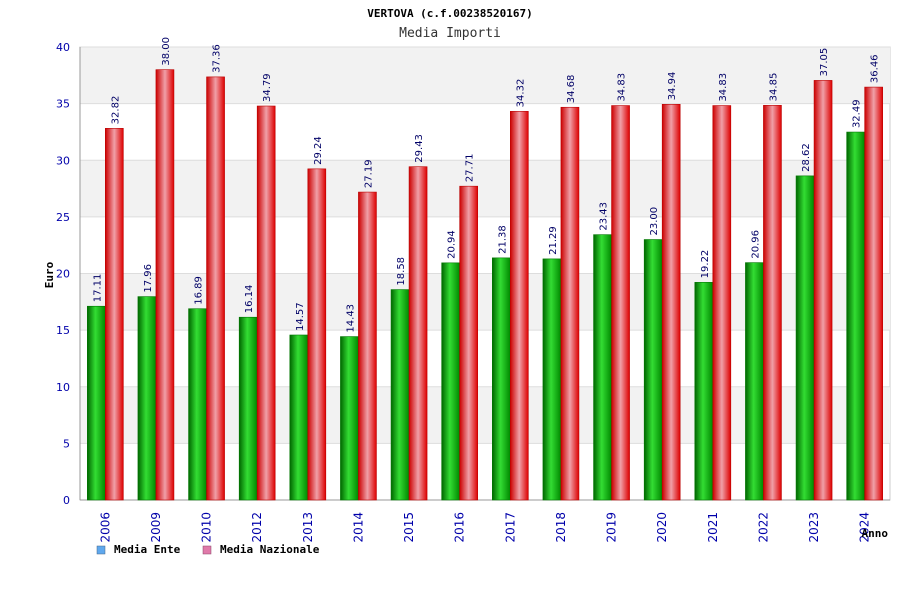 The image size is (900, 600). I want to click on x-tick-label: 2022, so click(763, 527).